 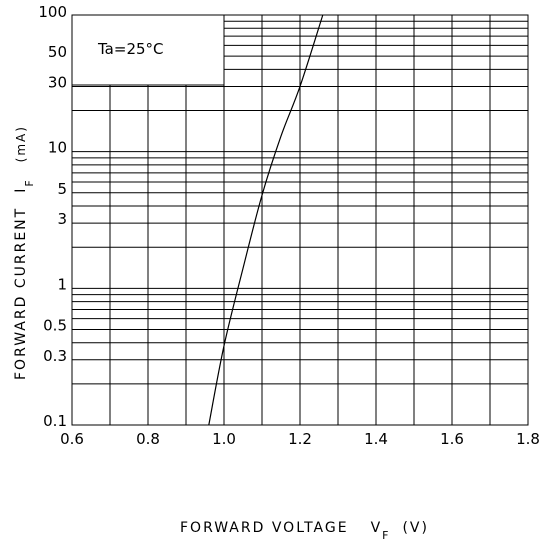 I want to click on y-tick-label: 10, so click(x=57, y=148).